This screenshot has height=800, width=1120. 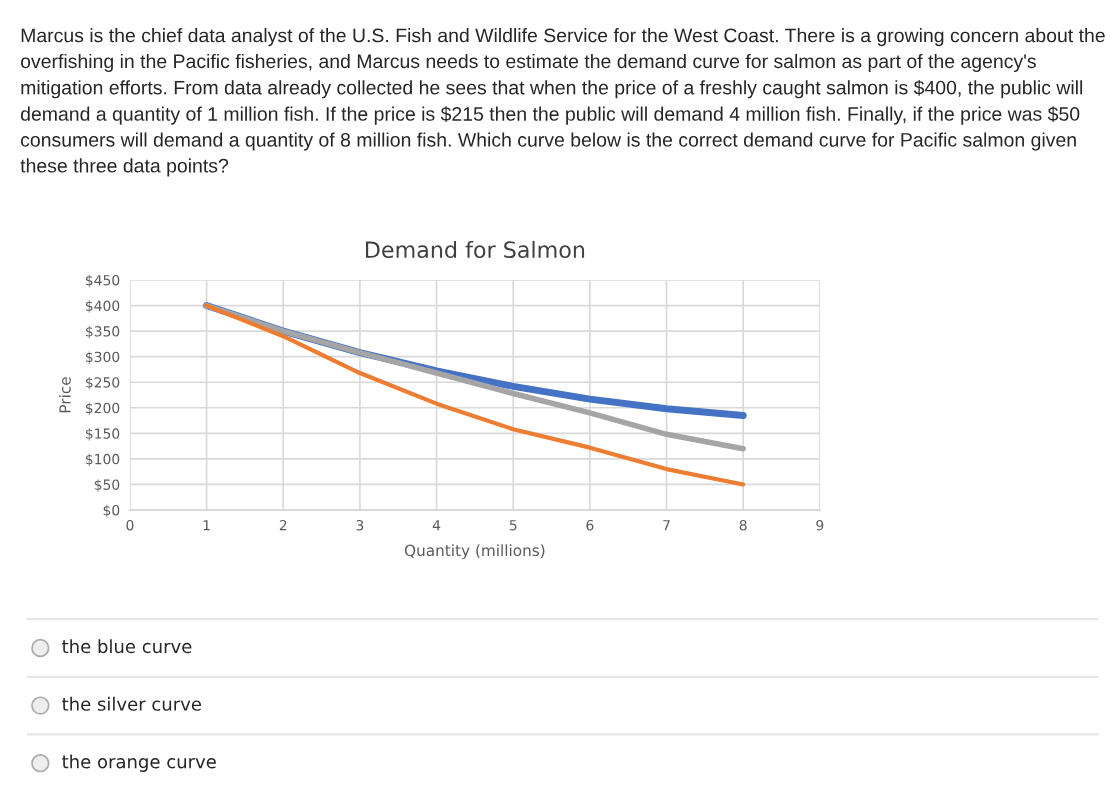 What do you see at coordinates (127, 646) in the screenshot?
I see `text: the blue curve` at bounding box center [127, 646].